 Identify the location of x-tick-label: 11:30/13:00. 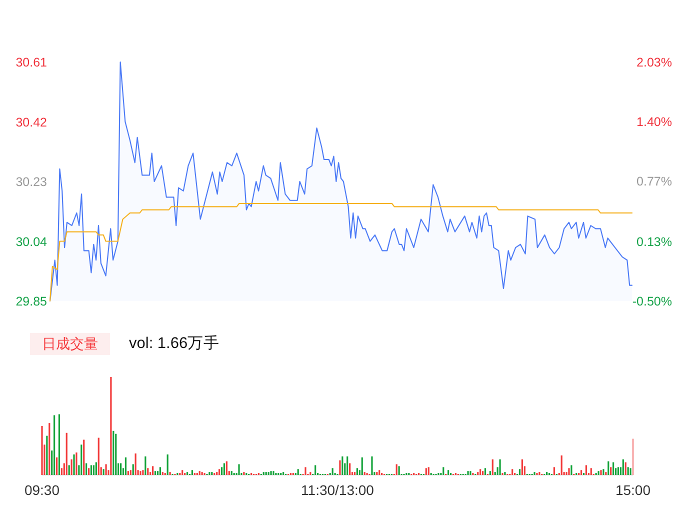
(337, 490).